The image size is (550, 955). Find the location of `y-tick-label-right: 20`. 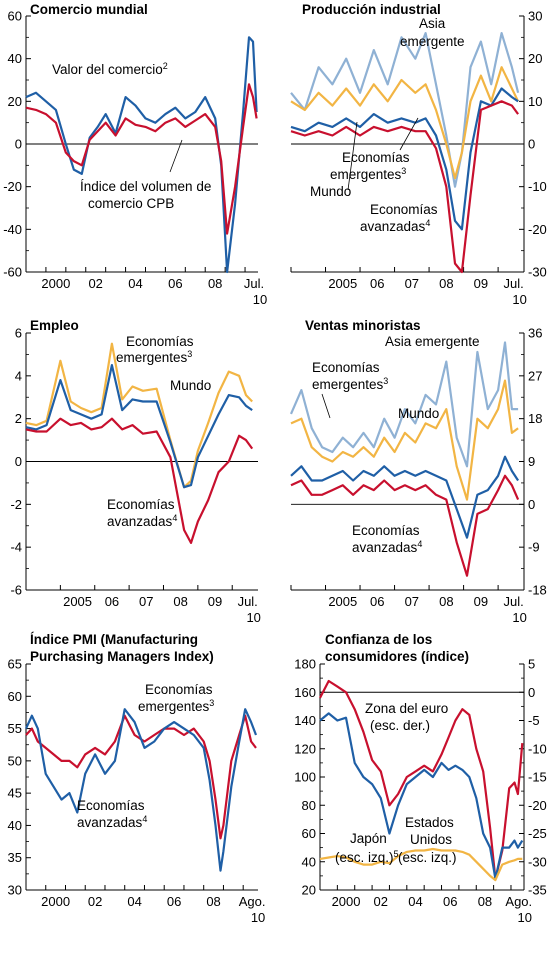

y-tick-label-right: 20 is located at coordinates (535, 58).